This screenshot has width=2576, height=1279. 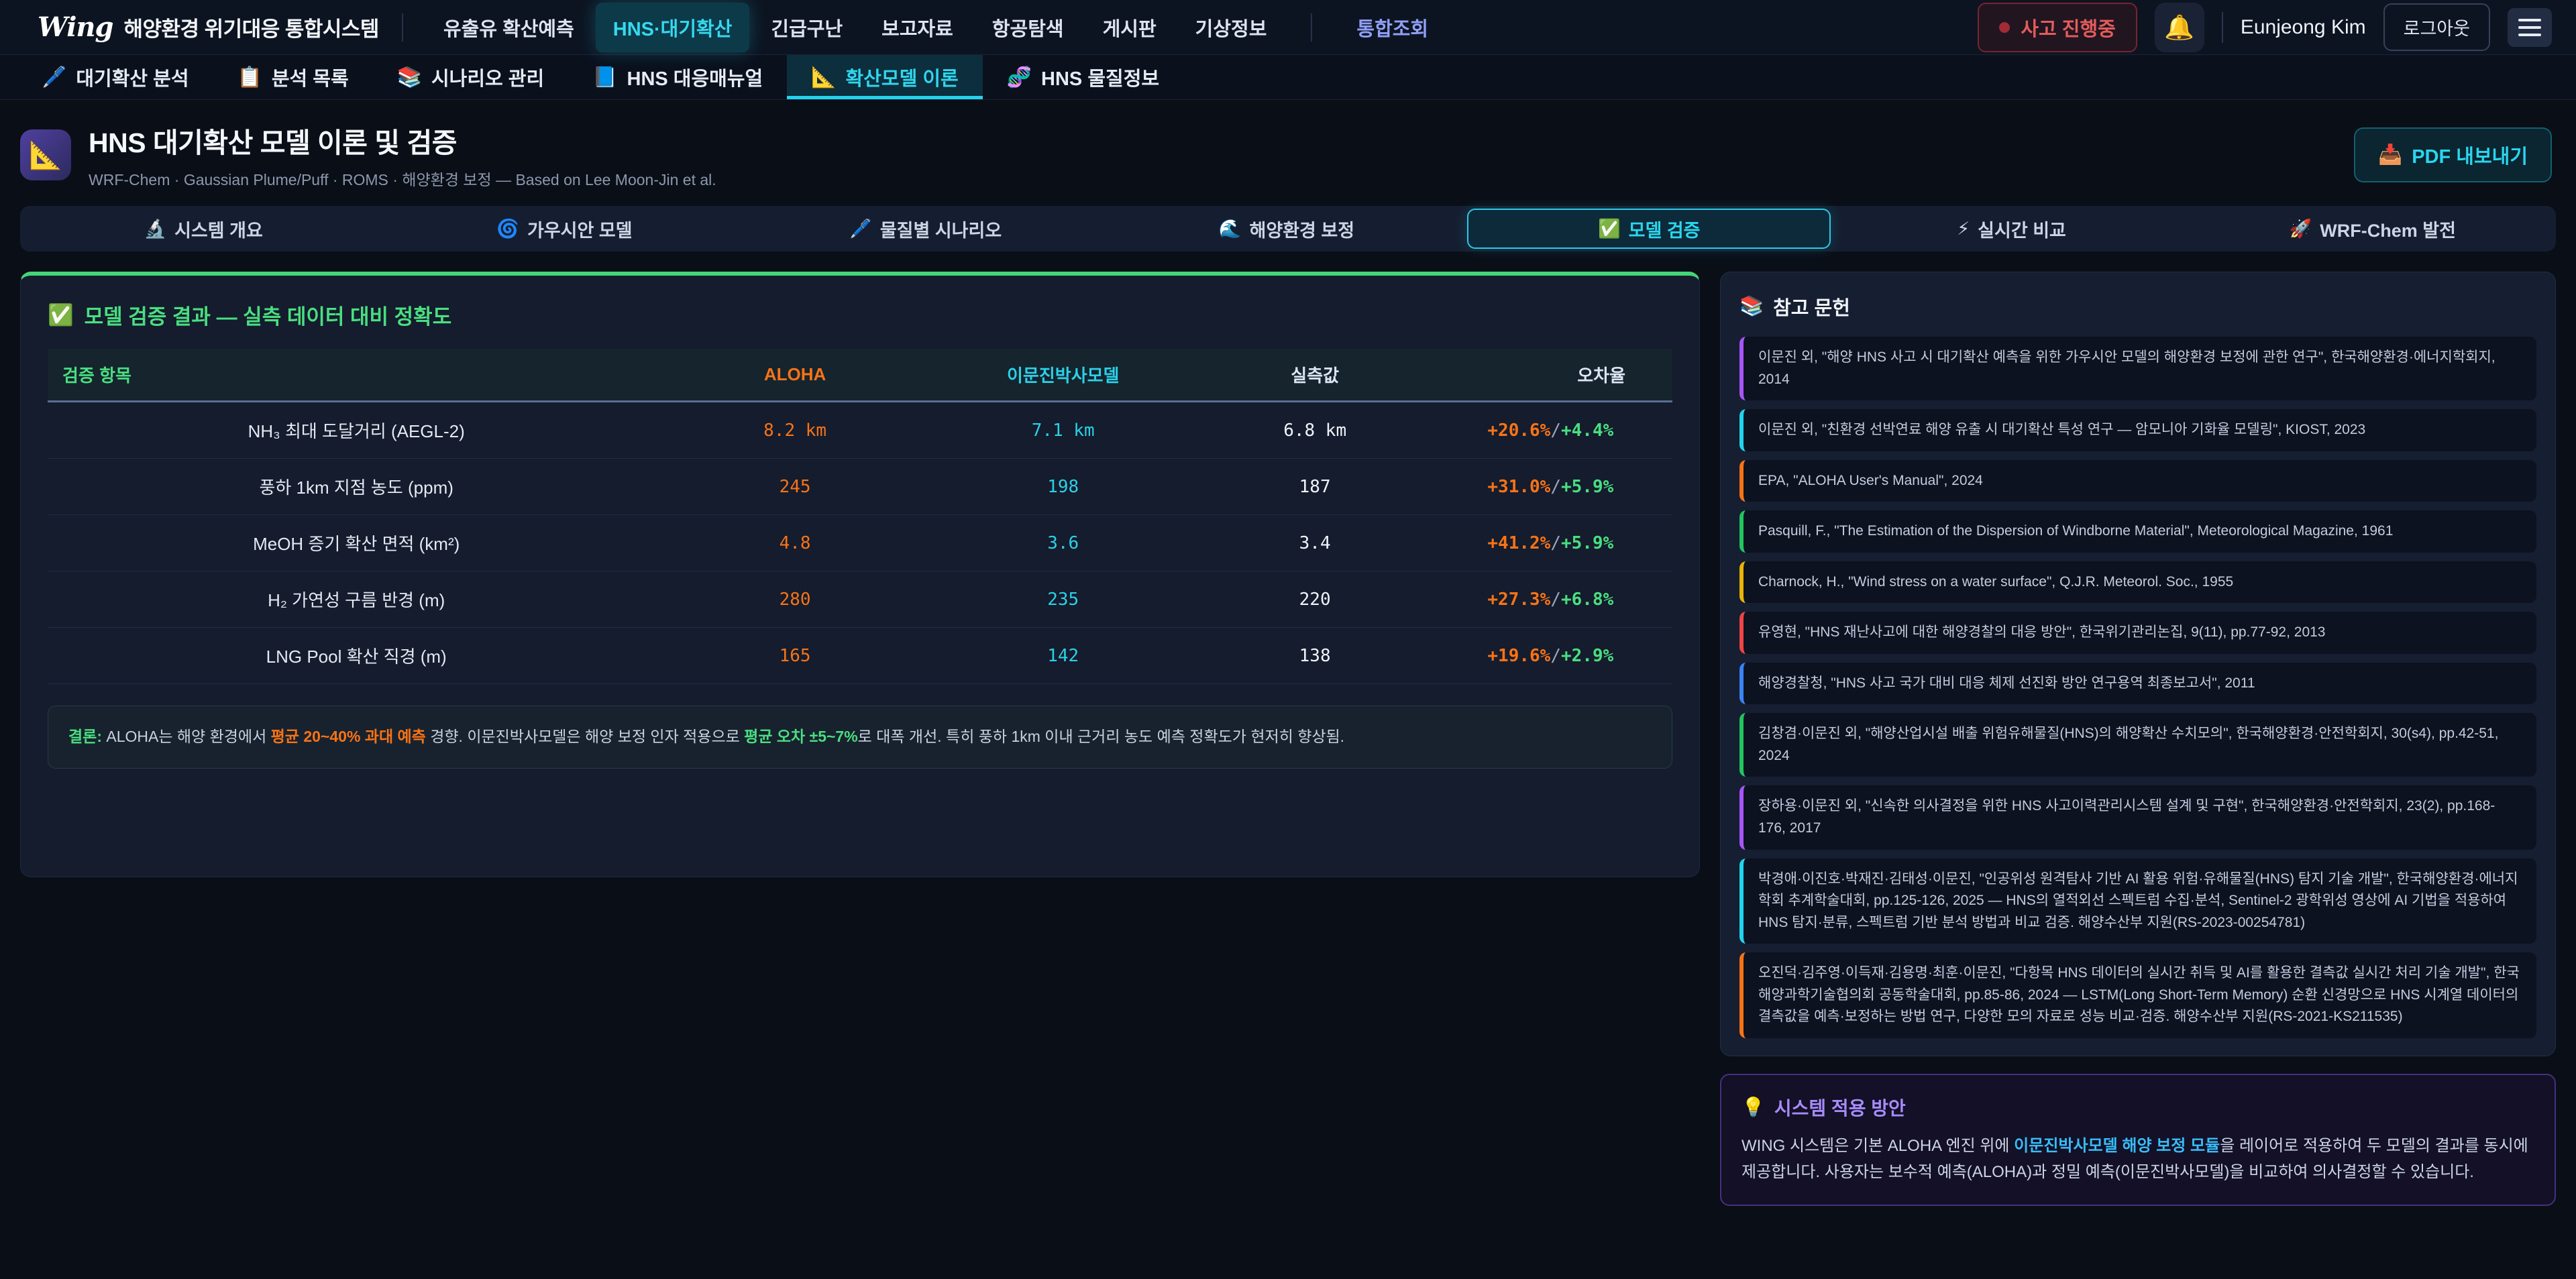 What do you see at coordinates (186, 736) in the screenshot?
I see `note-segment-1: ALOHA는 해양 환경에서` at bounding box center [186, 736].